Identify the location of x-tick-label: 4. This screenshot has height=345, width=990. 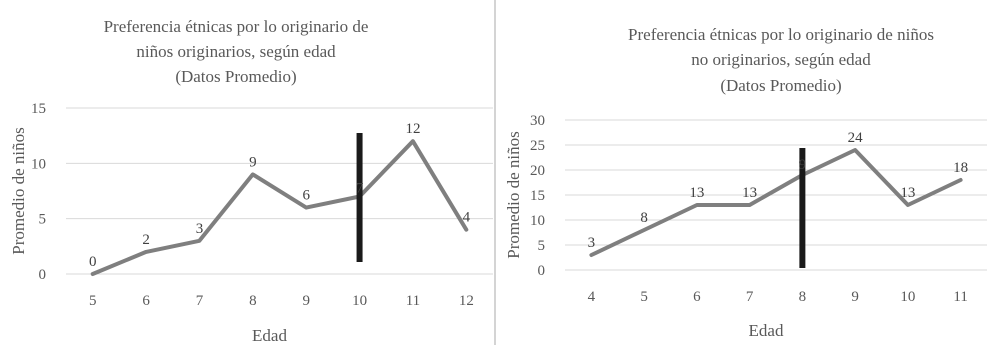
(592, 297).